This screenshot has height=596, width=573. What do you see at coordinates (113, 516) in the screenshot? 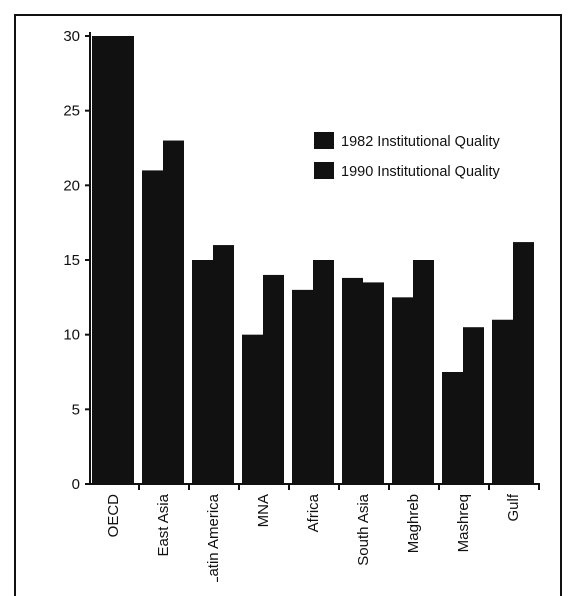
I see `x-tick-label: OECD` at bounding box center [113, 516].